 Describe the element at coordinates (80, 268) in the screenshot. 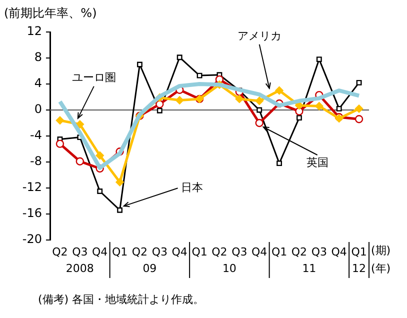

I see `text: 2008` at that location.